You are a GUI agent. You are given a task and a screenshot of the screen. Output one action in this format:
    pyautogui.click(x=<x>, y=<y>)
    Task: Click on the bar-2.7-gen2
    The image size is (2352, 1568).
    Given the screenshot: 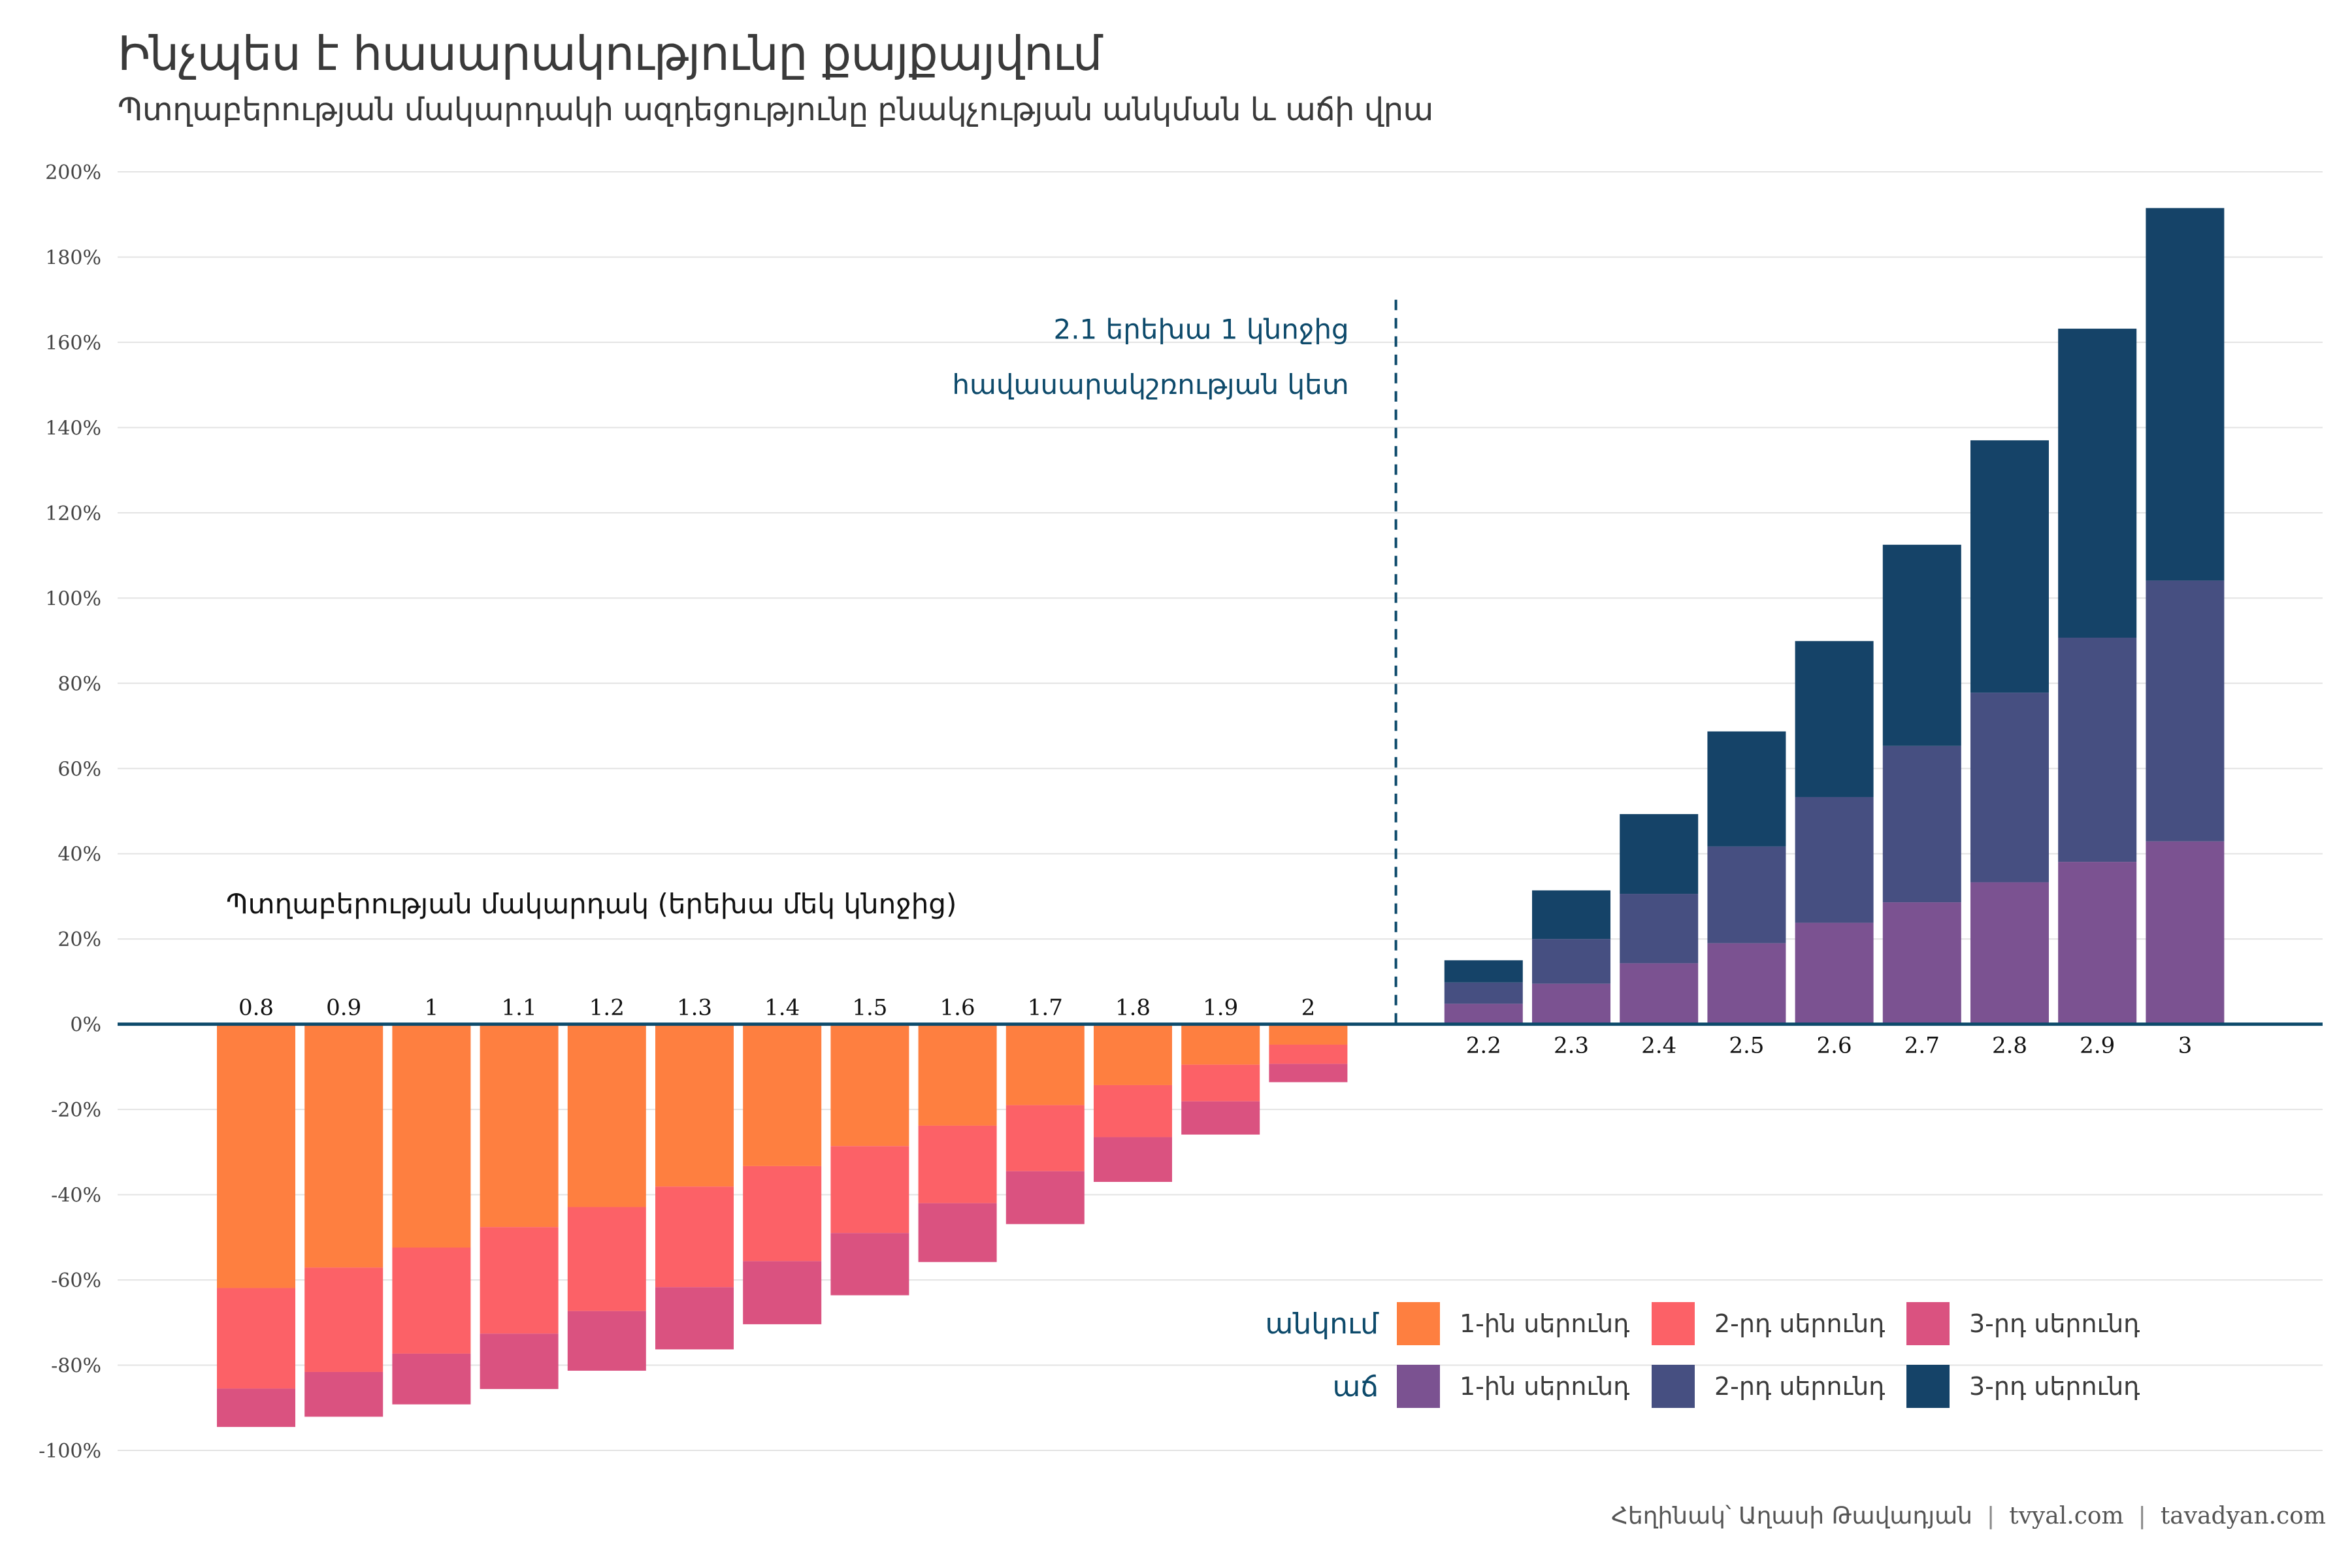 What is the action you would take?
    pyautogui.click(x=1921, y=824)
    